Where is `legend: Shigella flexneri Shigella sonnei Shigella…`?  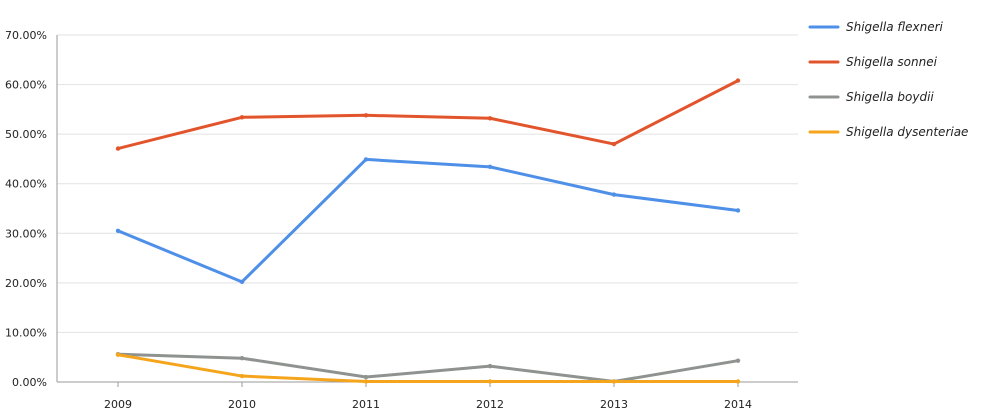 legend: Shigella flexneri Shigella sonnei Shigella… is located at coordinates (888, 79).